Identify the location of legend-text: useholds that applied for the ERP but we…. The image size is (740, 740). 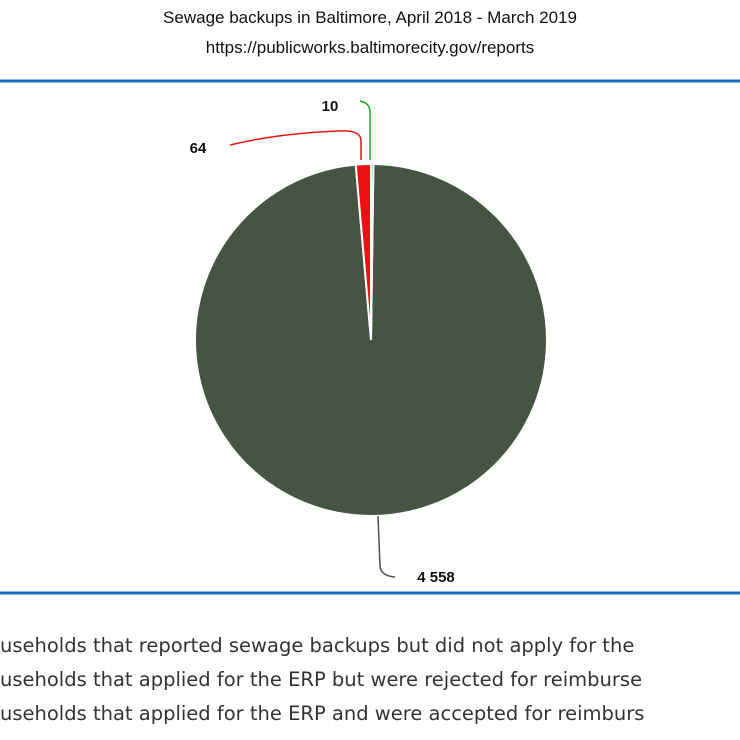
(321, 679).